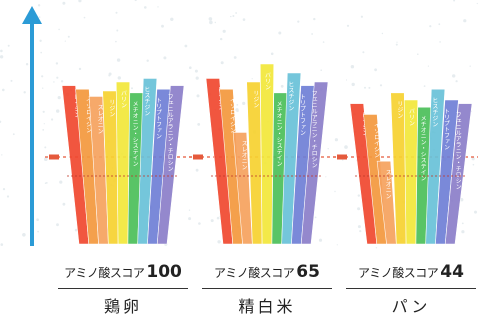 This screenshot has height=321, width=478. What do you see at coordinates (411, 275) in the screenshot?
I see `score-line: アミノ酸スコア 44` at bounding box center [411, 275].